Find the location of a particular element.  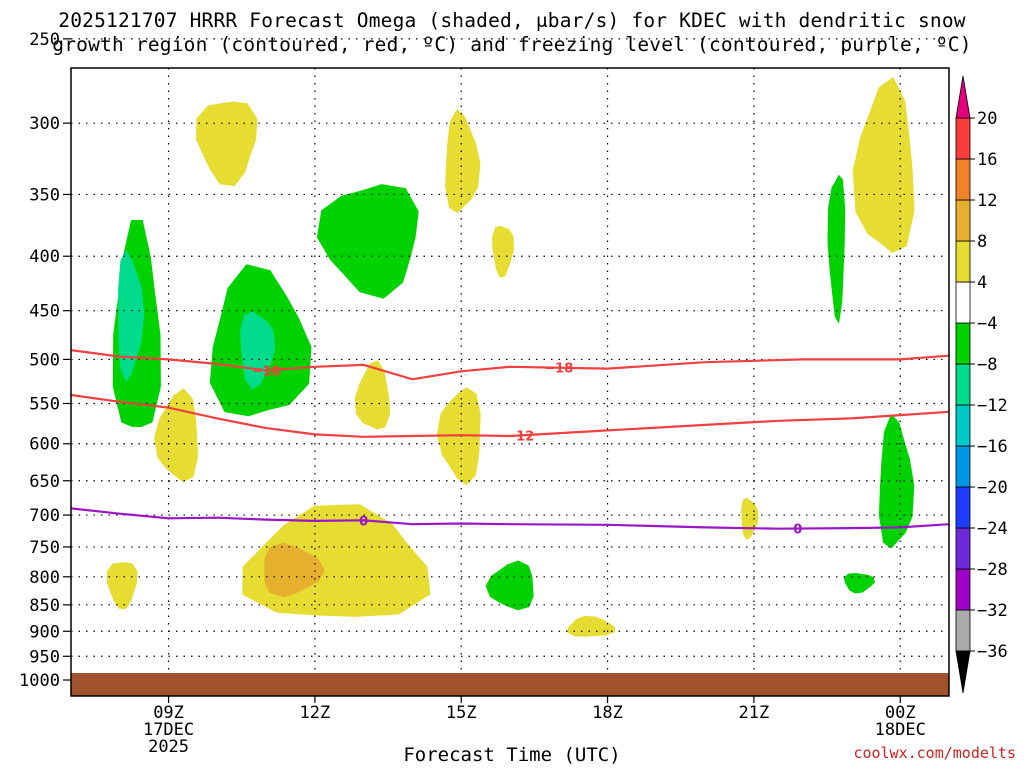

x-tick-label: 2025 is located at coordinates (168, 747).